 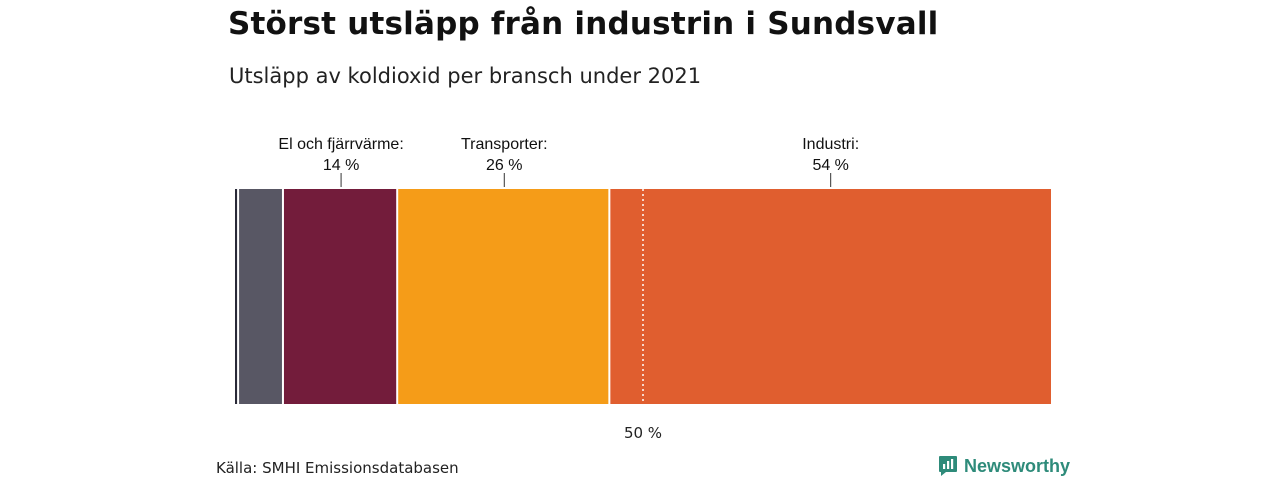 I want to click on segment-label: Industri:, so click(x=830, y=144).